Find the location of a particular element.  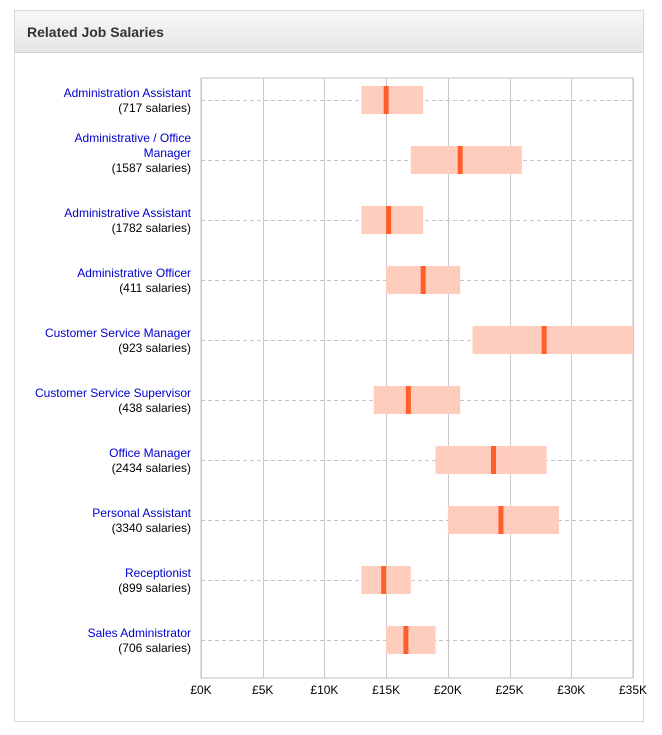

job-title-link: Office Manager is located at coordinates (150, 453).